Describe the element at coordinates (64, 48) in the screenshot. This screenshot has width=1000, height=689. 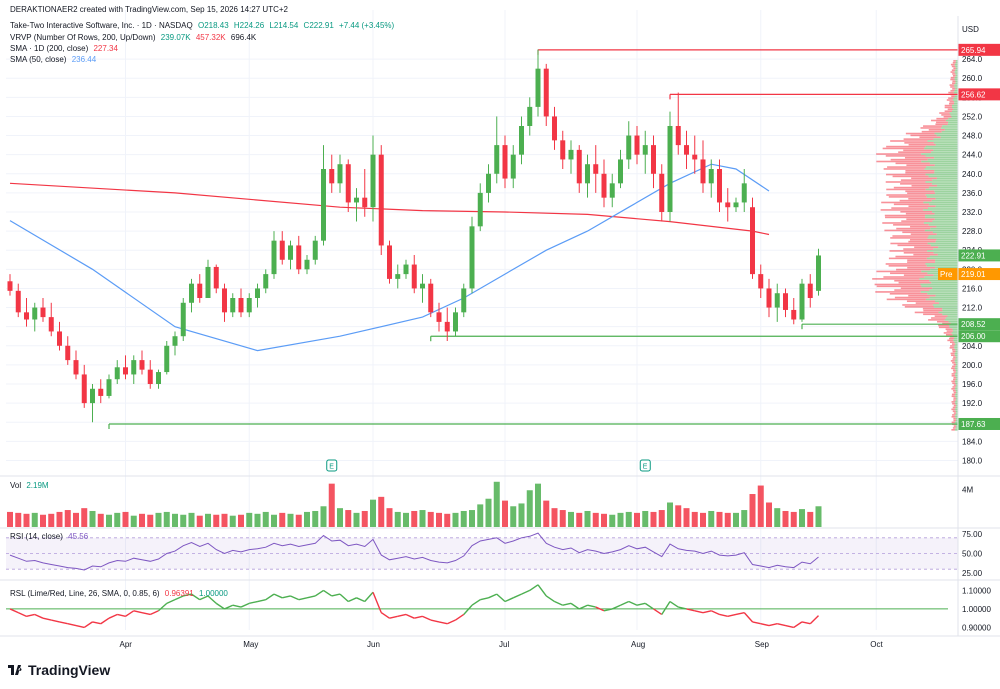
I see `sma200-legend: SMA · 1D (200, close) 227.34` at that location.